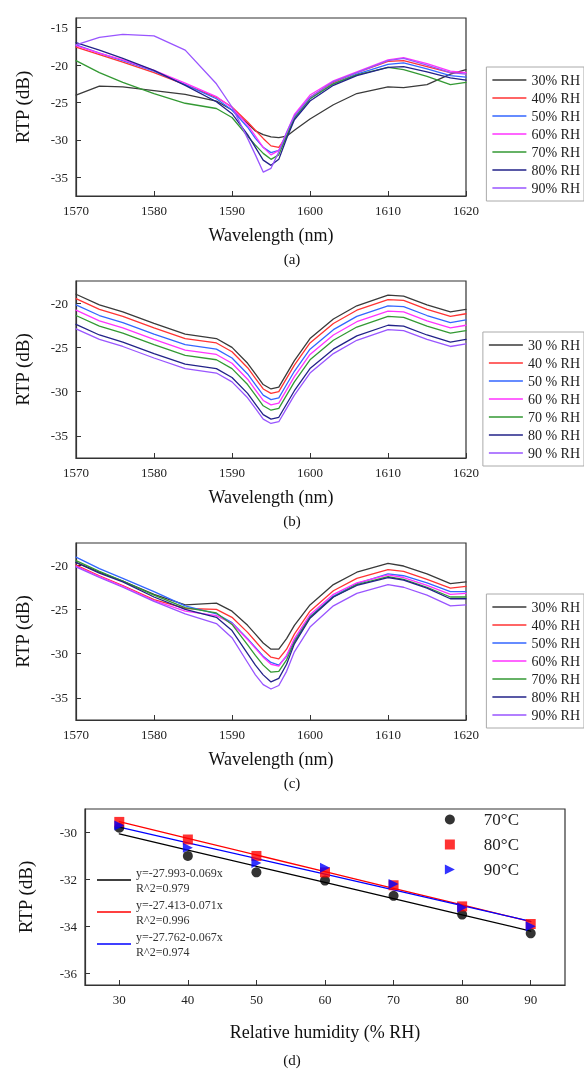 This screenshot has height=1069, width=584. I want to click on legend-label: 80 % RH, so click(554, 435).